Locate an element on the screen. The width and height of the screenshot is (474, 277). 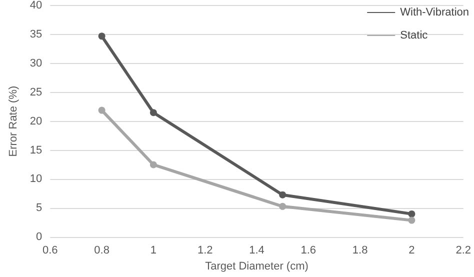
y-tick-label: 35 is located at coordinates (36, 34).